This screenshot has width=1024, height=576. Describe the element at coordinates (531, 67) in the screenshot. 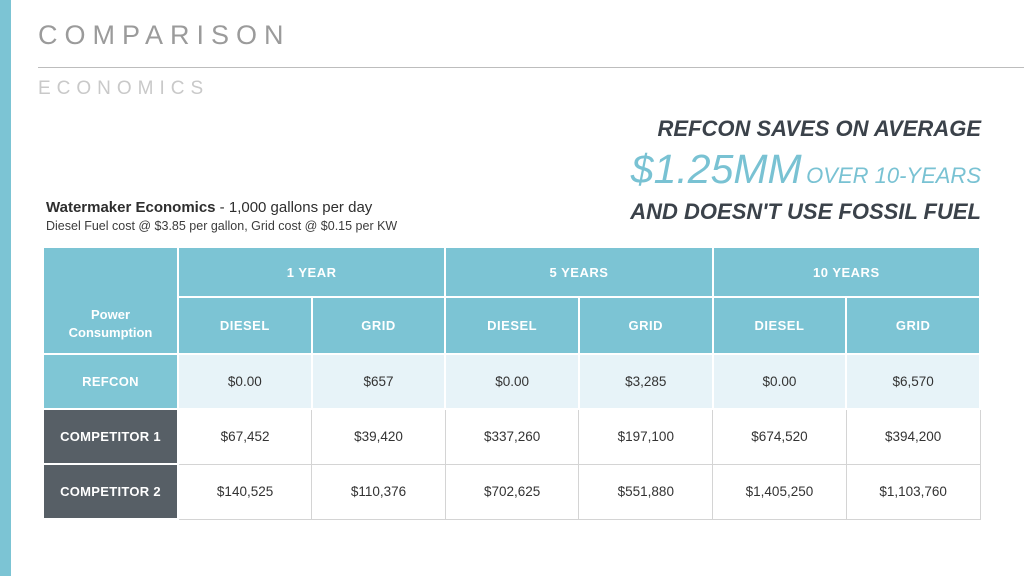

I see `title-divider` at that location.